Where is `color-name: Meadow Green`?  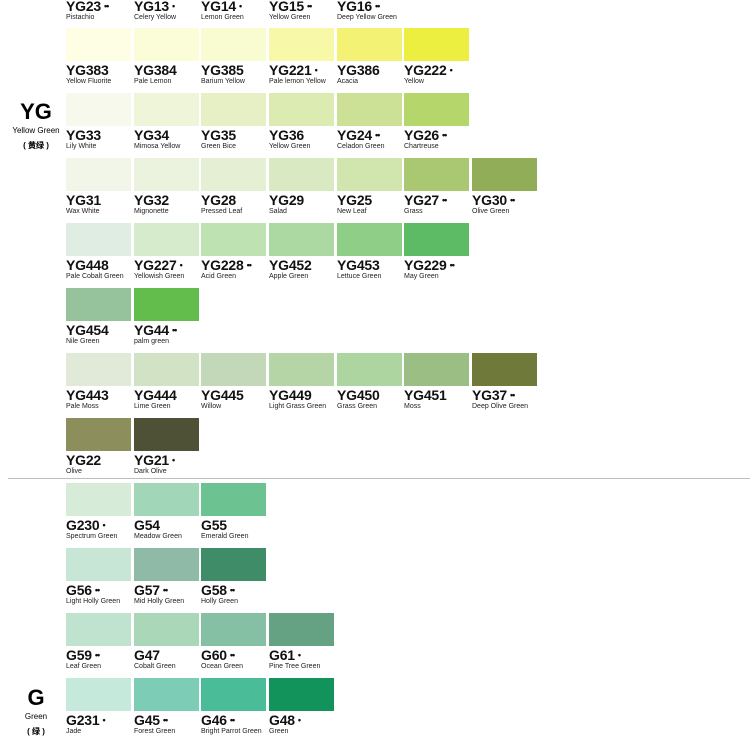 color-name: Meadow Green is located at coordinates (158, 536).